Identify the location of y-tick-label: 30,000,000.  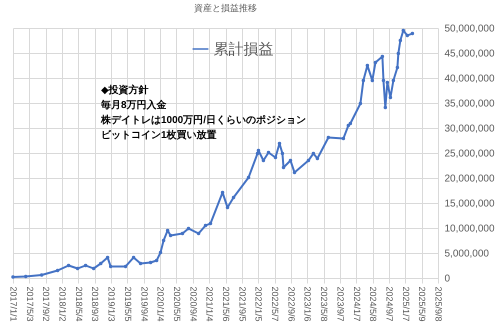
(469, 129).